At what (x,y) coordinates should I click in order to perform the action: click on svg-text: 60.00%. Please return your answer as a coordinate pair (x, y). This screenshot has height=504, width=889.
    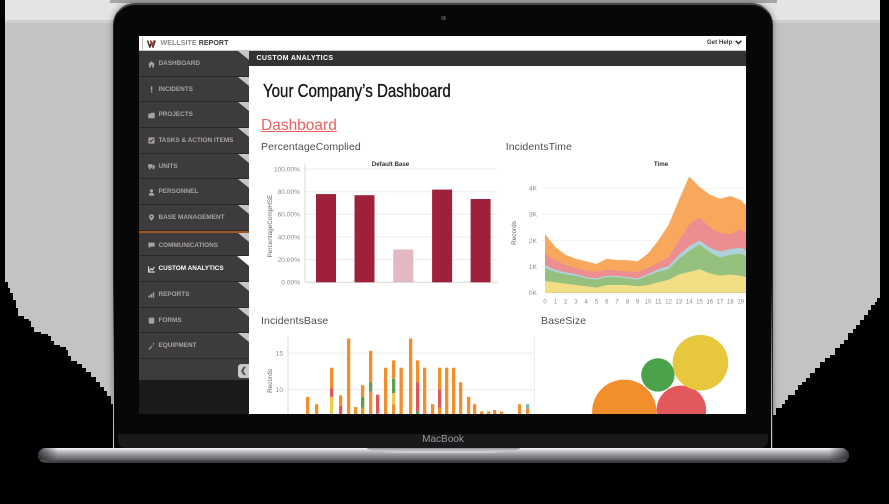
    Looking at the image, I should click on (289, 215).